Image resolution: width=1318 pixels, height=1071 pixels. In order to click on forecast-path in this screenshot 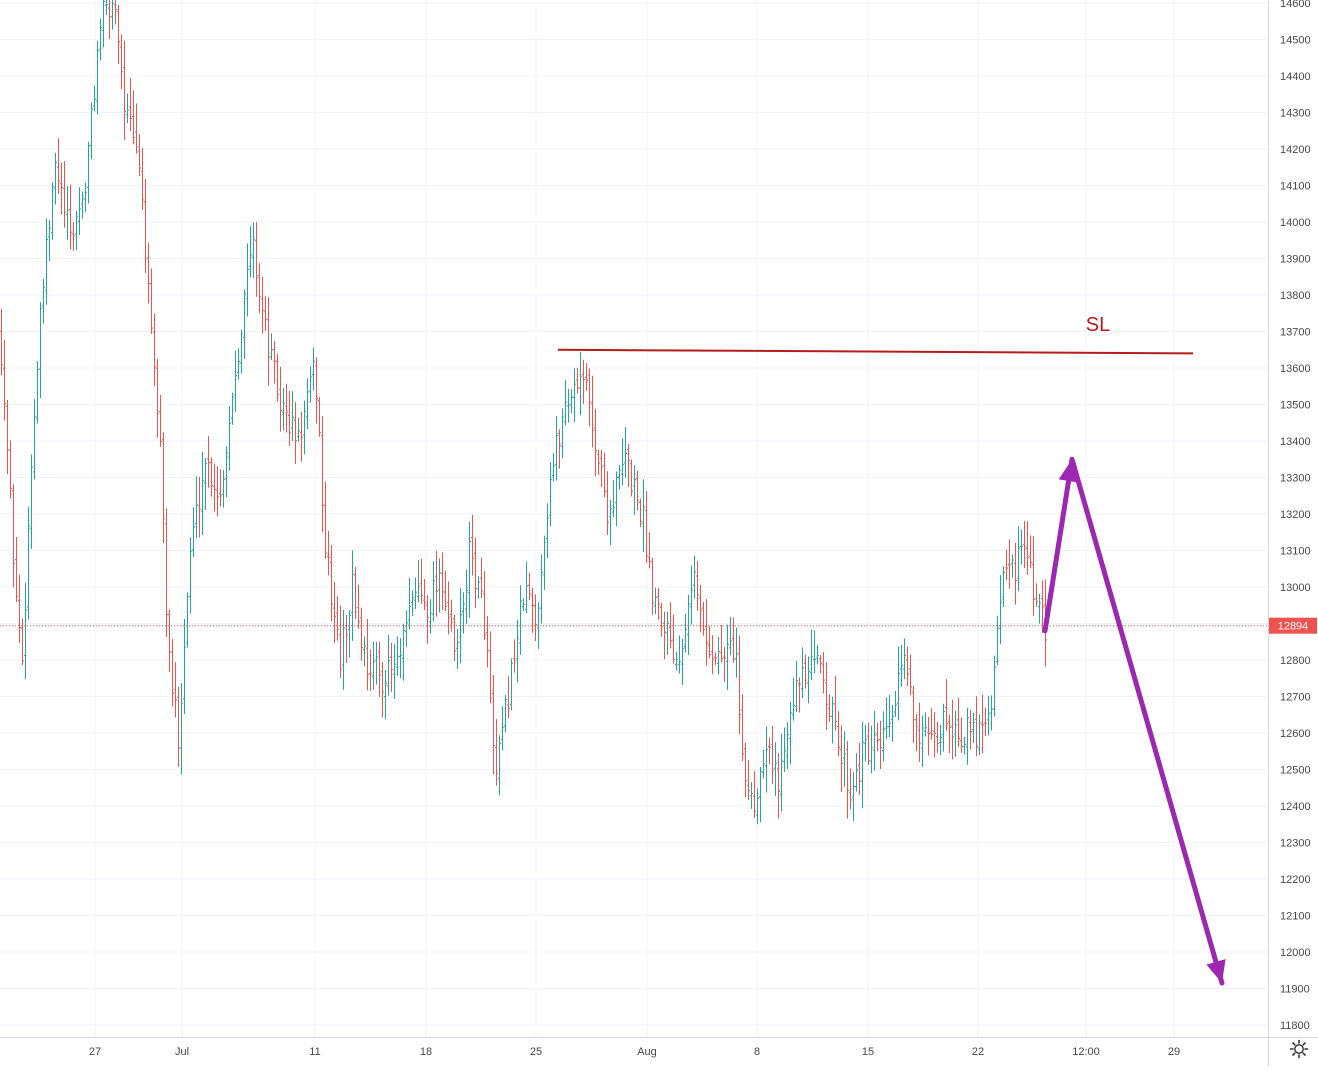, I will do `click(1133, 721)`.